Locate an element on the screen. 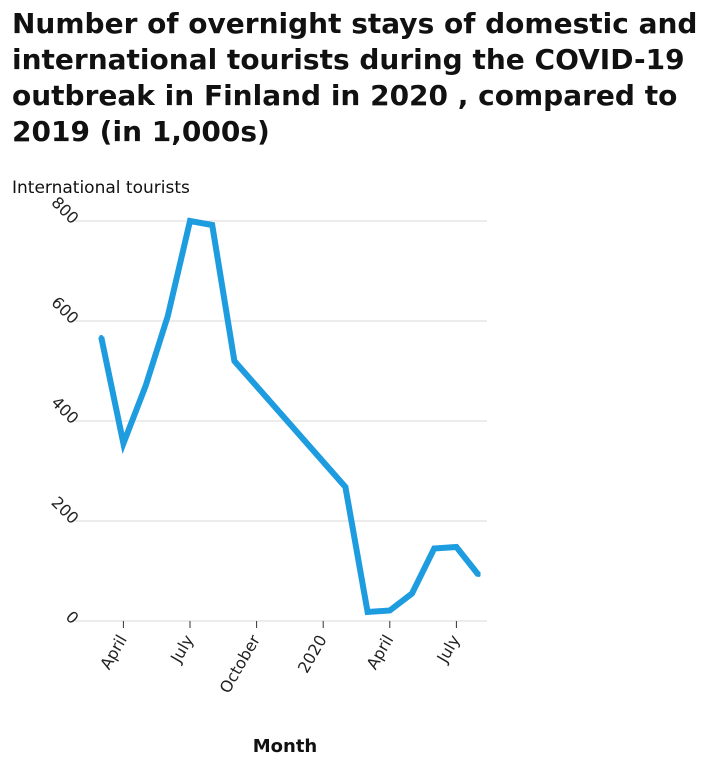 Image resolution: width=710 pixels, height=770 pixels. y-tick-label: 400 is located at coordinates (65, 410).